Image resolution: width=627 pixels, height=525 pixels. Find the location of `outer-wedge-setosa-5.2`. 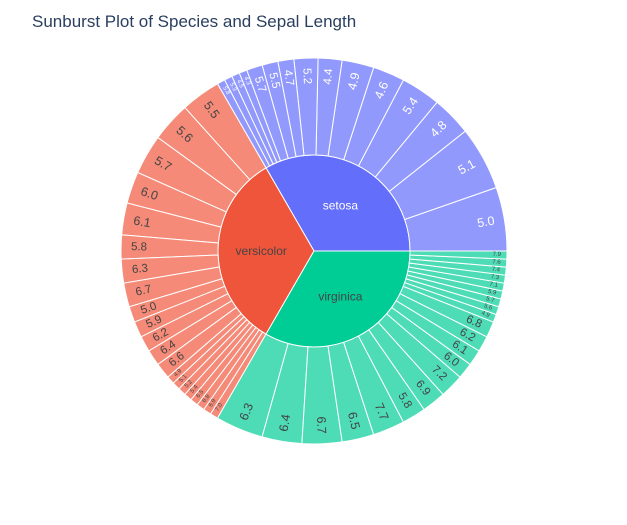

outer-wedge-setosa-5.2 is located at coordinates (306, 107).